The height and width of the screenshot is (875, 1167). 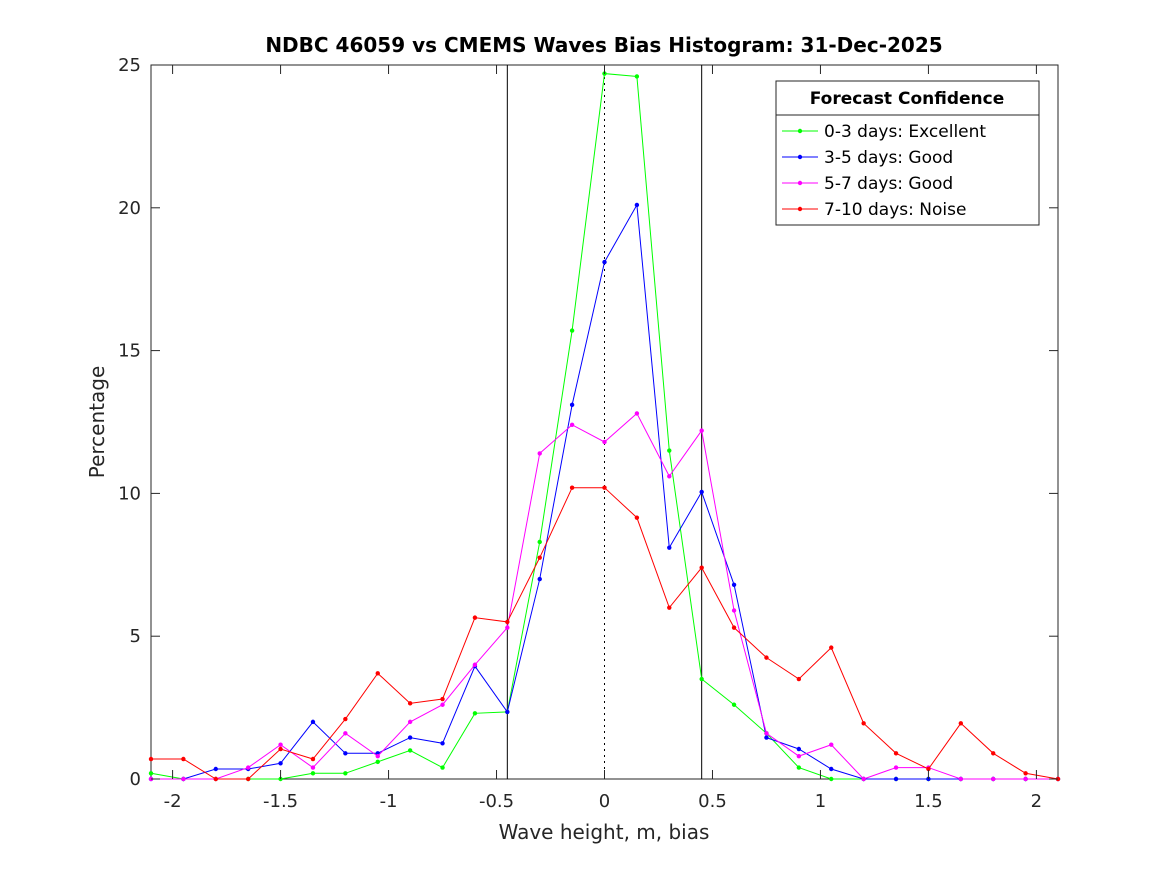 I want to click on y-tick-label-4: 20, so click(x=129, y=208).